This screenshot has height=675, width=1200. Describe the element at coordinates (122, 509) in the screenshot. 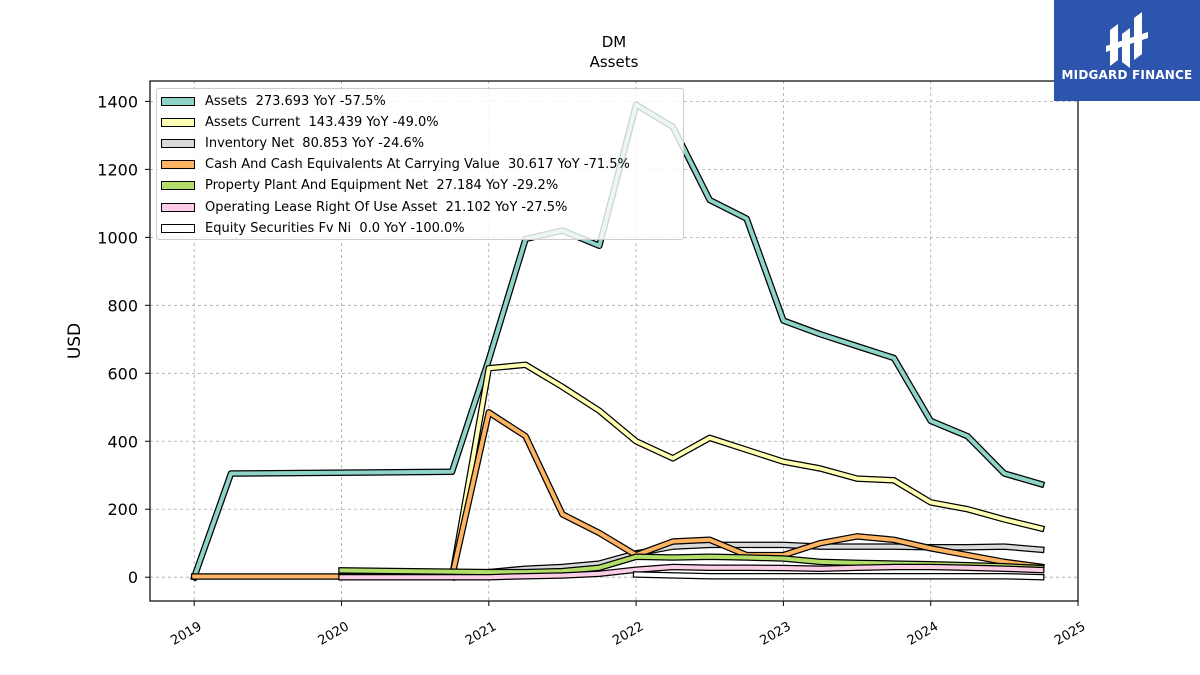

I see `y-tick-label: 200` at that location.